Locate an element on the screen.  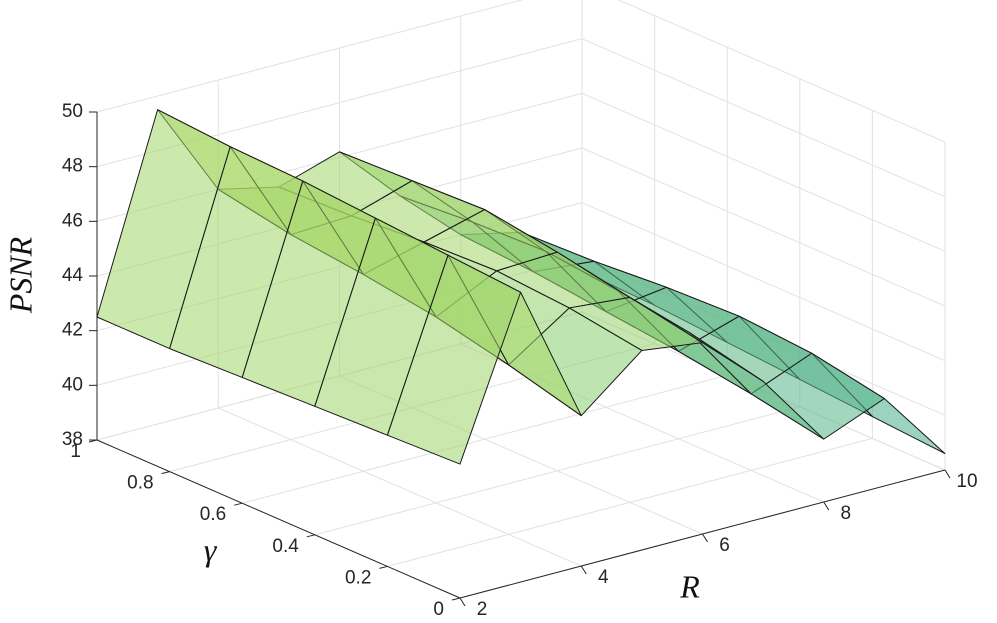
y-tick-label: 1 is located at coordinates (75, 451).